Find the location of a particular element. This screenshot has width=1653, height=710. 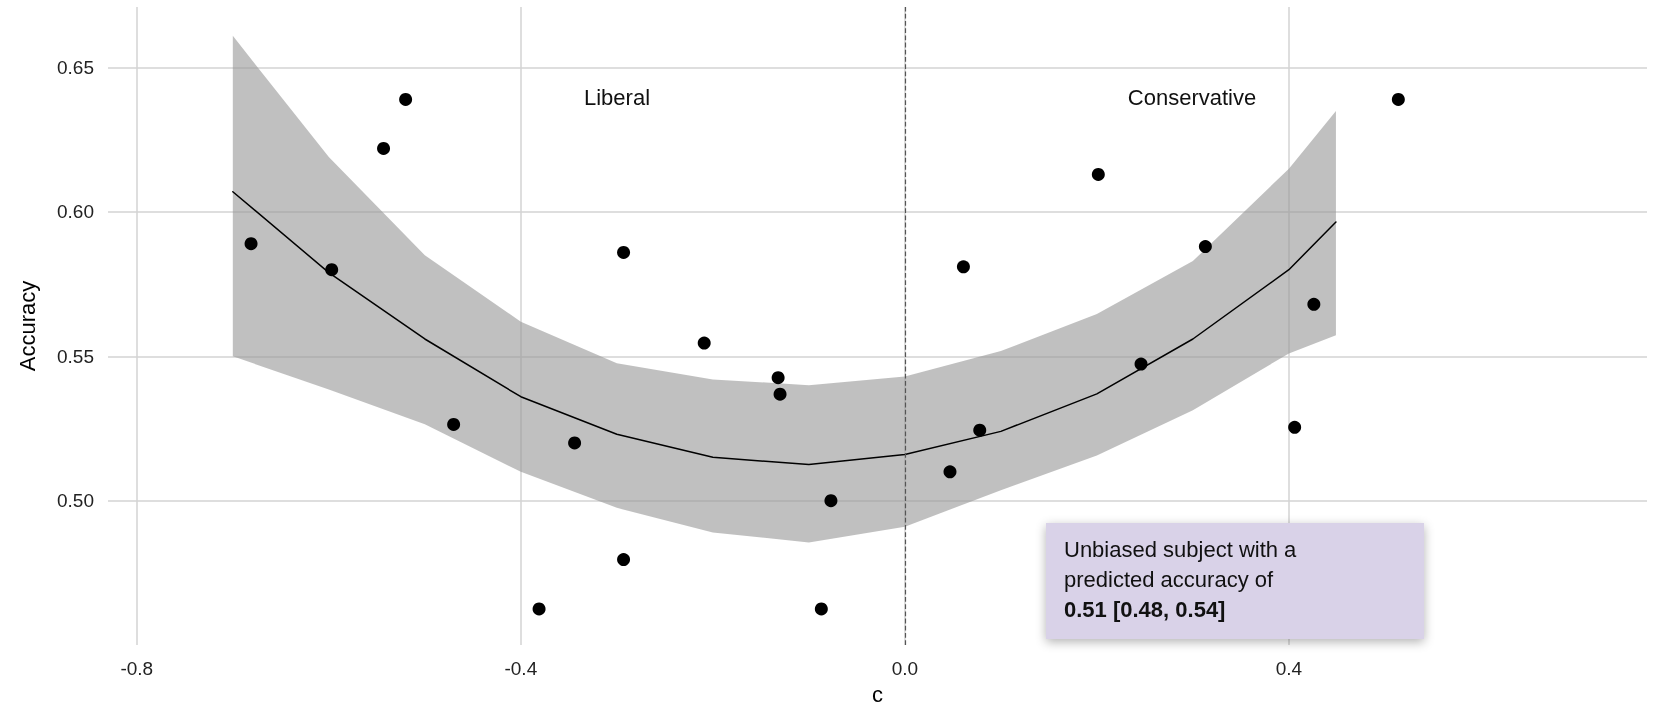

x-axis-title: c is located at coordinates (877, 694).